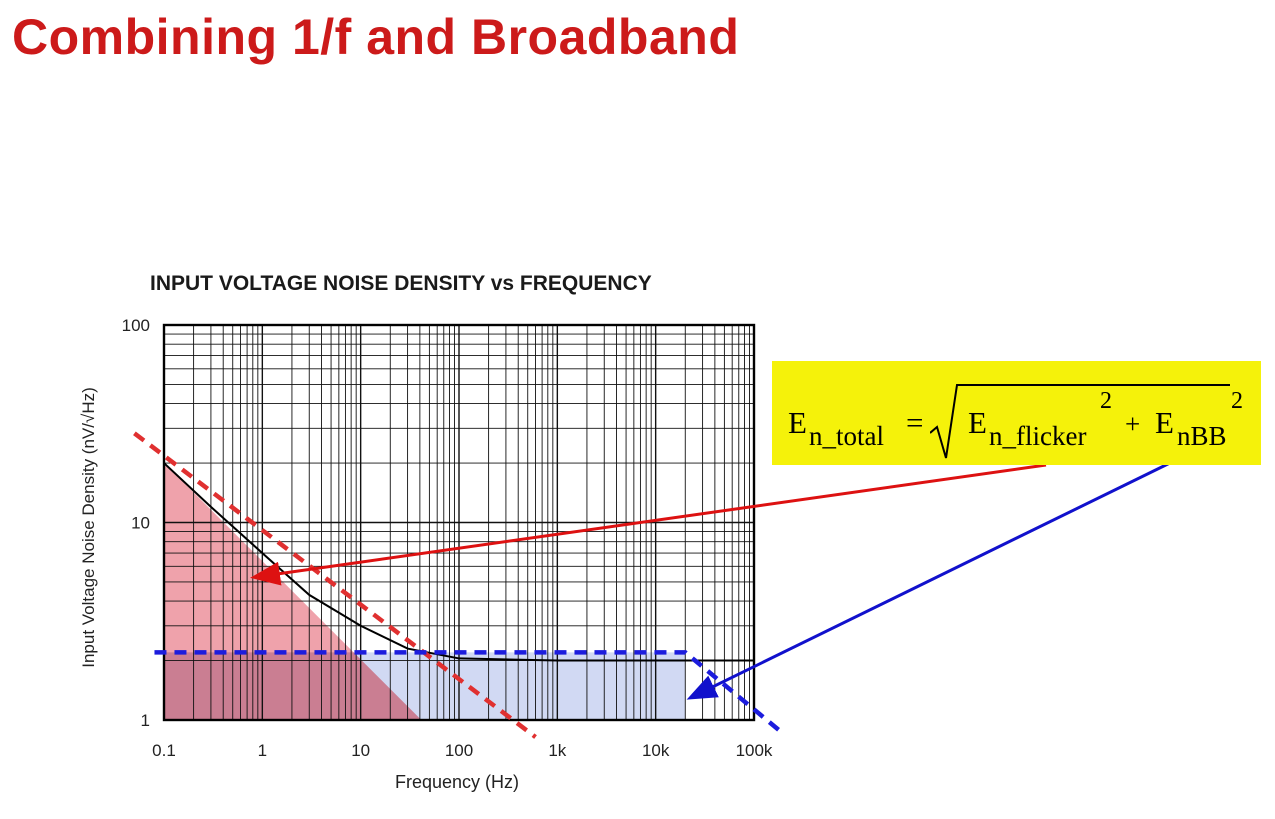 The height and width of the screenshot is (819, 1275). I want to click on formula-subscript-flicker: n_flicker, so click(1038, 436).